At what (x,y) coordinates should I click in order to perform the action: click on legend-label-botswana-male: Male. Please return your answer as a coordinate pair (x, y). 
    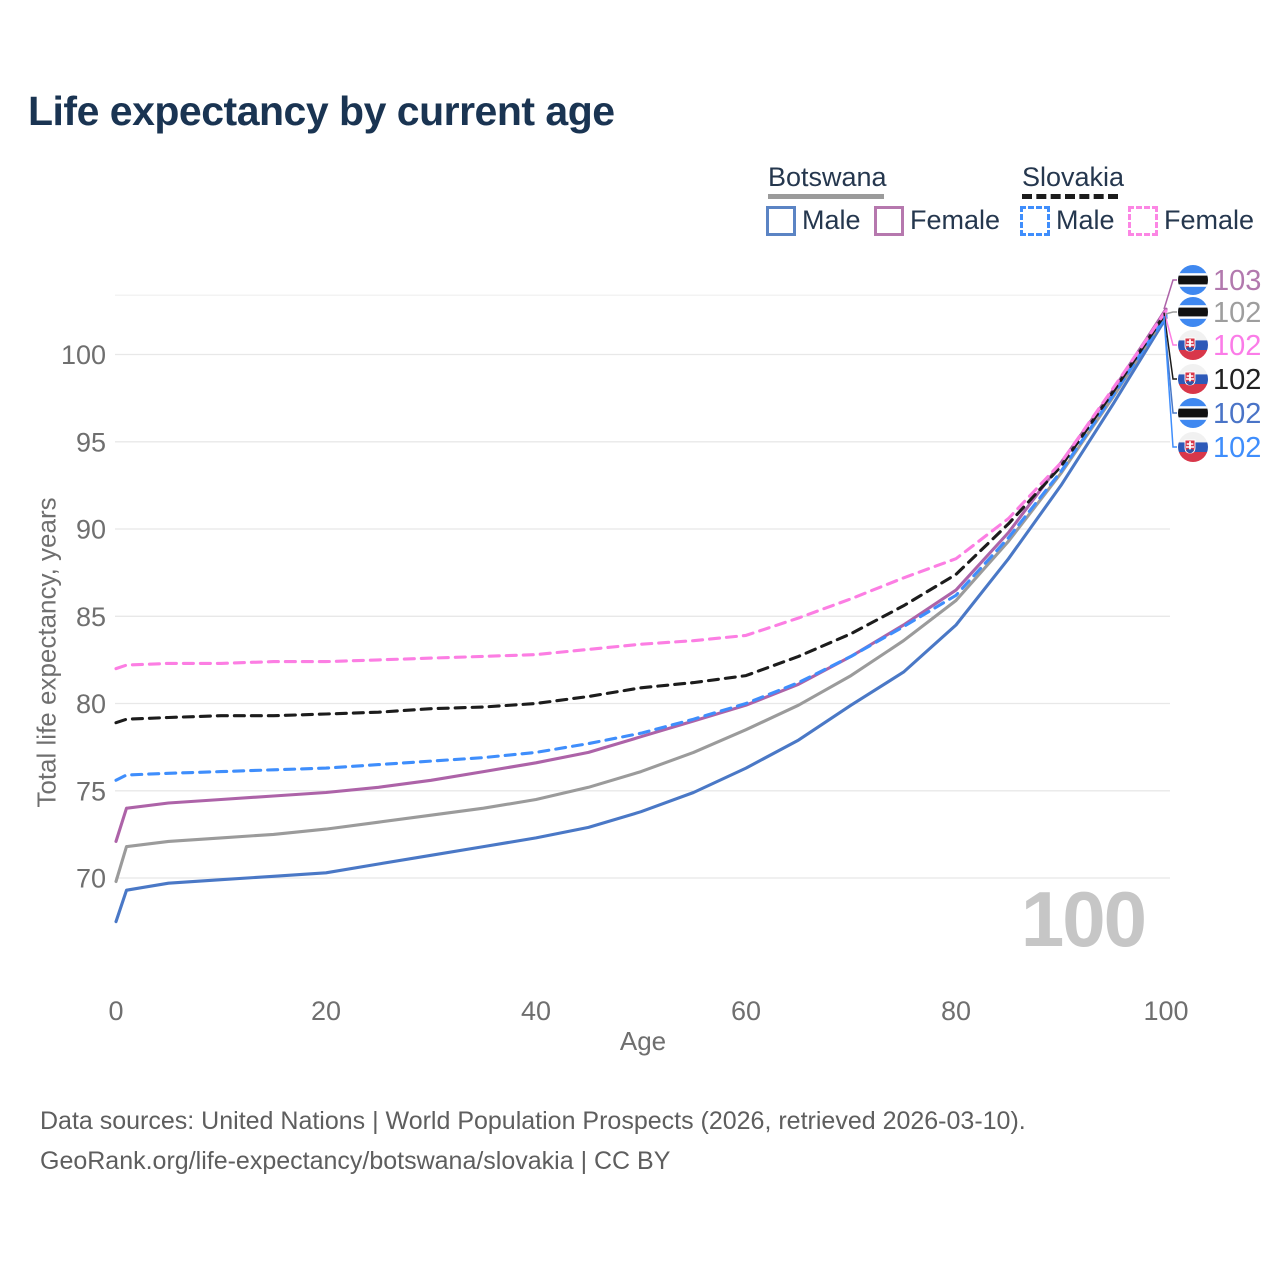
    Looking at the image, I should click on (831, 220).